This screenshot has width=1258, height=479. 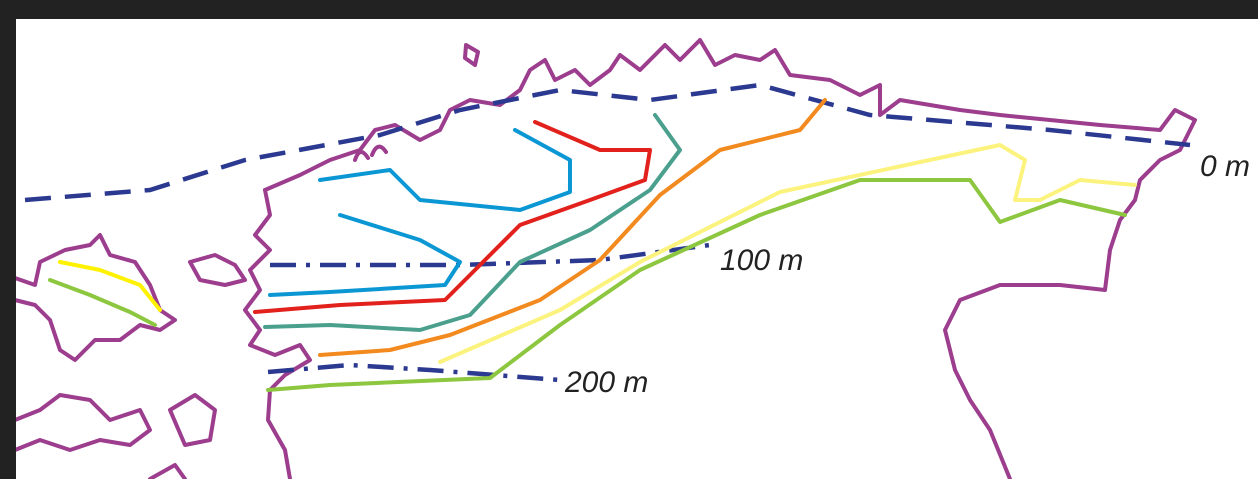 What do you see at coordinates (217, 270) in the screenshot?
I see `island-small` at bounding box center [217, 270].